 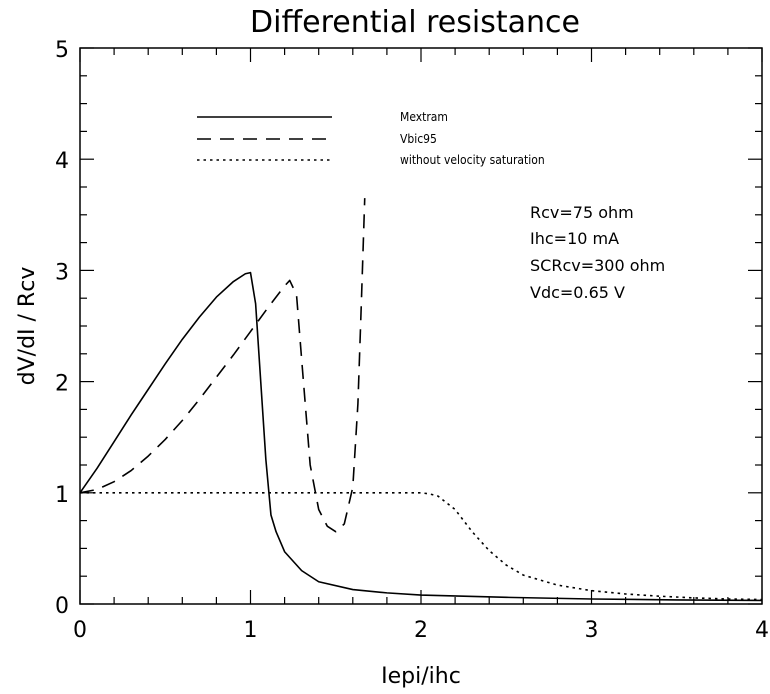 What do you see at coordinates (62, 272) in the screenshot?
I see `y-tick-label: 3` at bounding box center [62, 272].